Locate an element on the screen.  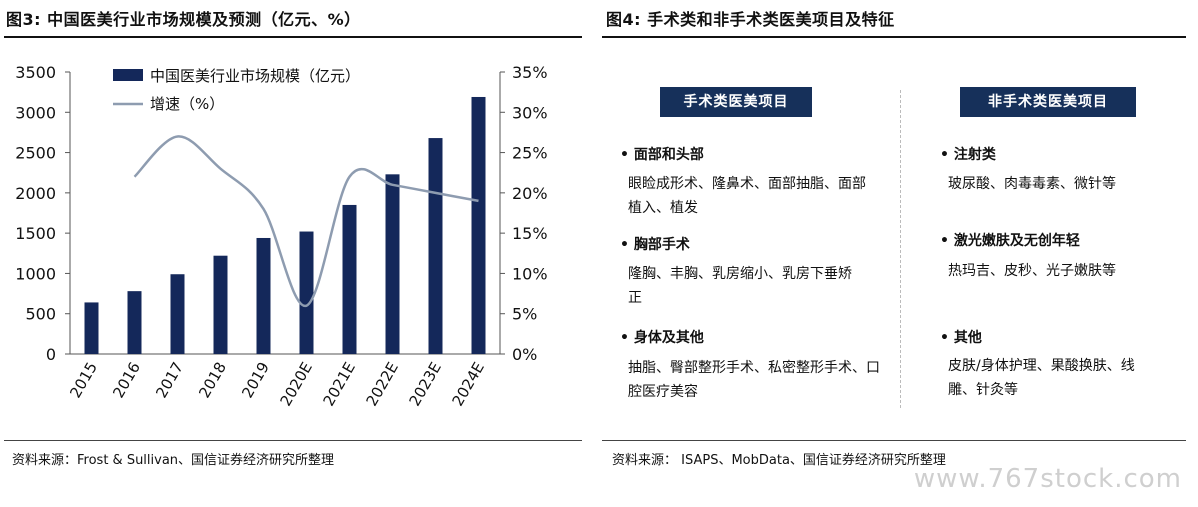
fig4-title: 图4: 手术类和非手术类医美项目及特征 is located at coordinates (750, 19).